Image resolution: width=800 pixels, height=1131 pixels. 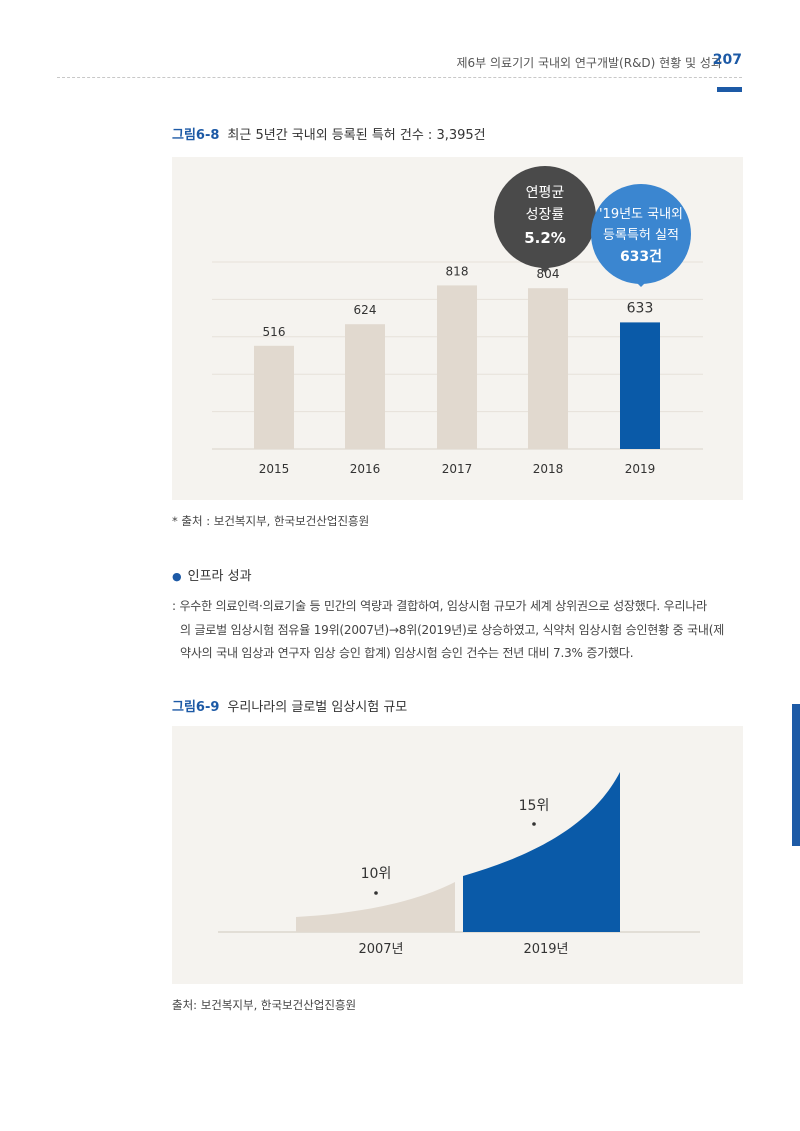 What do you see at coordinates (545, 215) in the screenshot?
I see `avg-growth-line2: 성장률` at bounding box center [545, 215].